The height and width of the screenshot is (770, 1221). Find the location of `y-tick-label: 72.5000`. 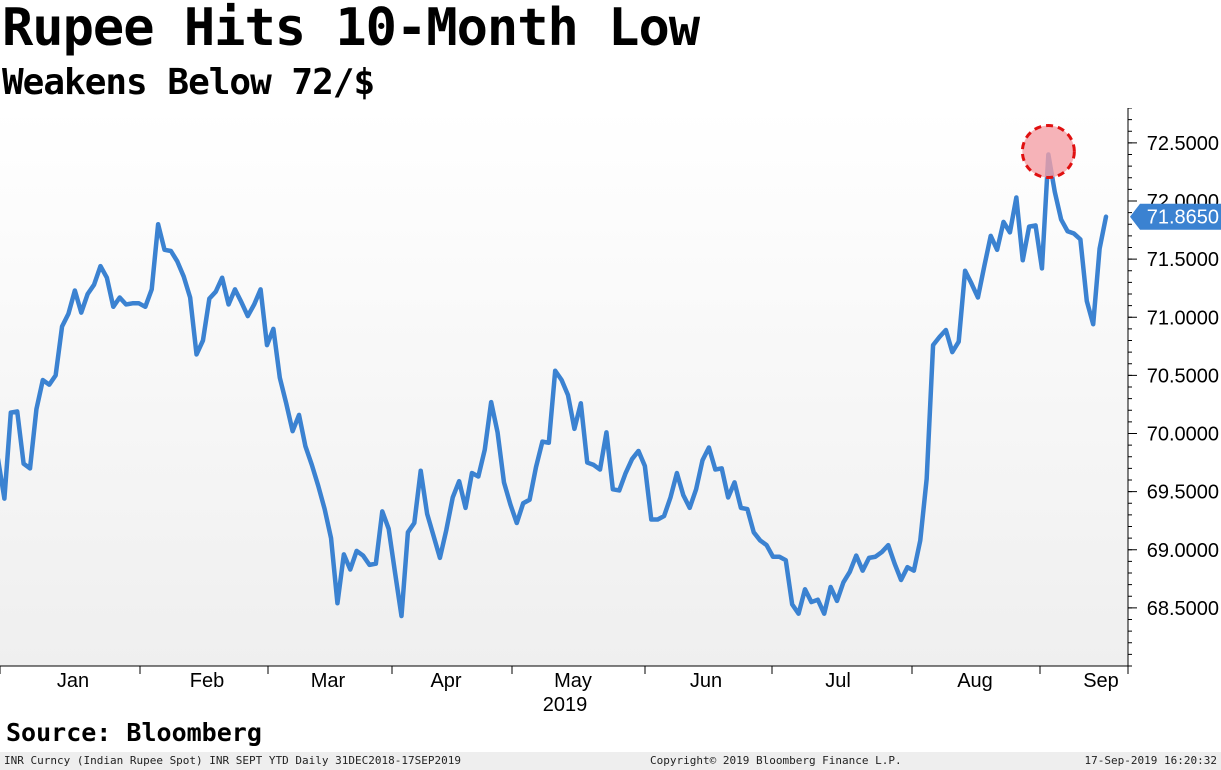

y-tick-label: 72.5000 is located at coordinates (1183, 144).